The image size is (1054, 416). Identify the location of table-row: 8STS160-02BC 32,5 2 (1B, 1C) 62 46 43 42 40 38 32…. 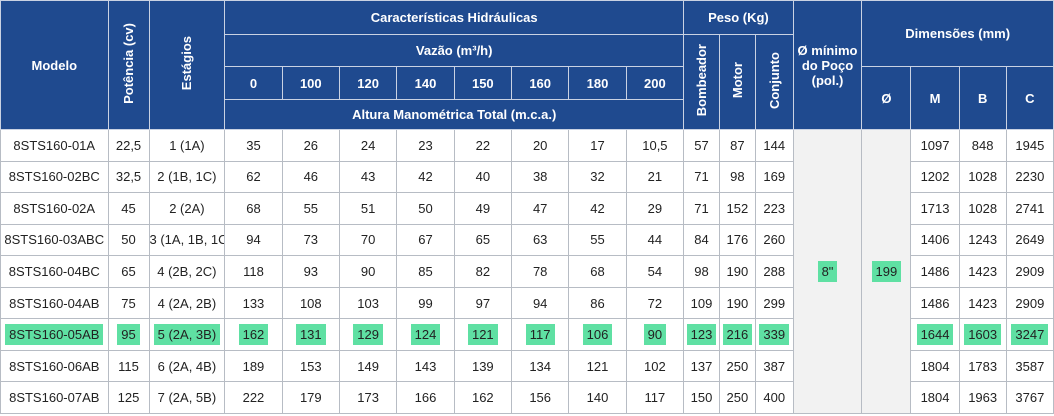
(527, 177).